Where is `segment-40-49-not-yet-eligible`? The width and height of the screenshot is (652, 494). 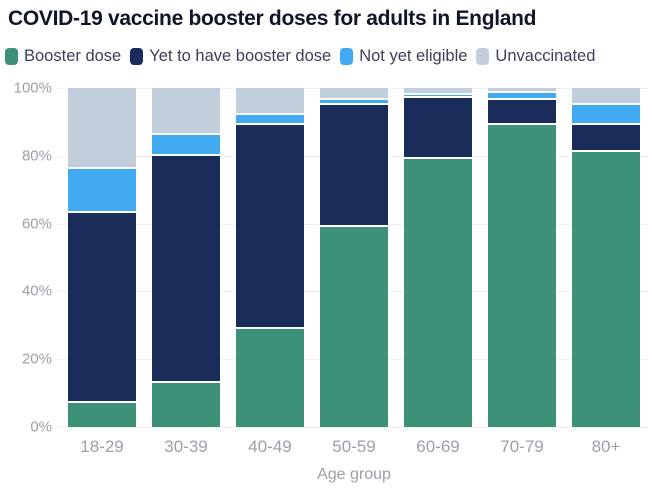 segment-40-49-not-yet-eligible is located at coordinates (270, 120).